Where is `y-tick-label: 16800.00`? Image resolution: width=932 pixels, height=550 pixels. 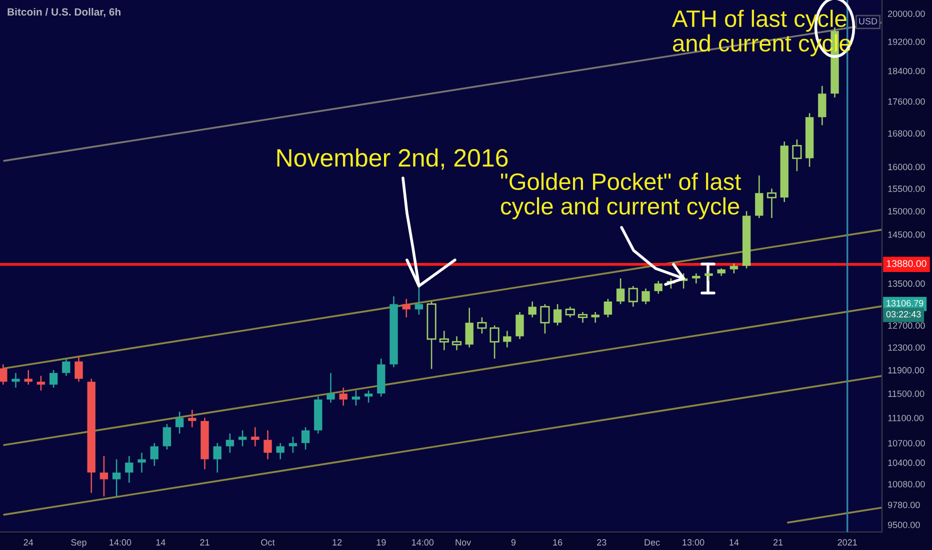
y-tick-label: 16800.00 is located at coordinates (906, 133).